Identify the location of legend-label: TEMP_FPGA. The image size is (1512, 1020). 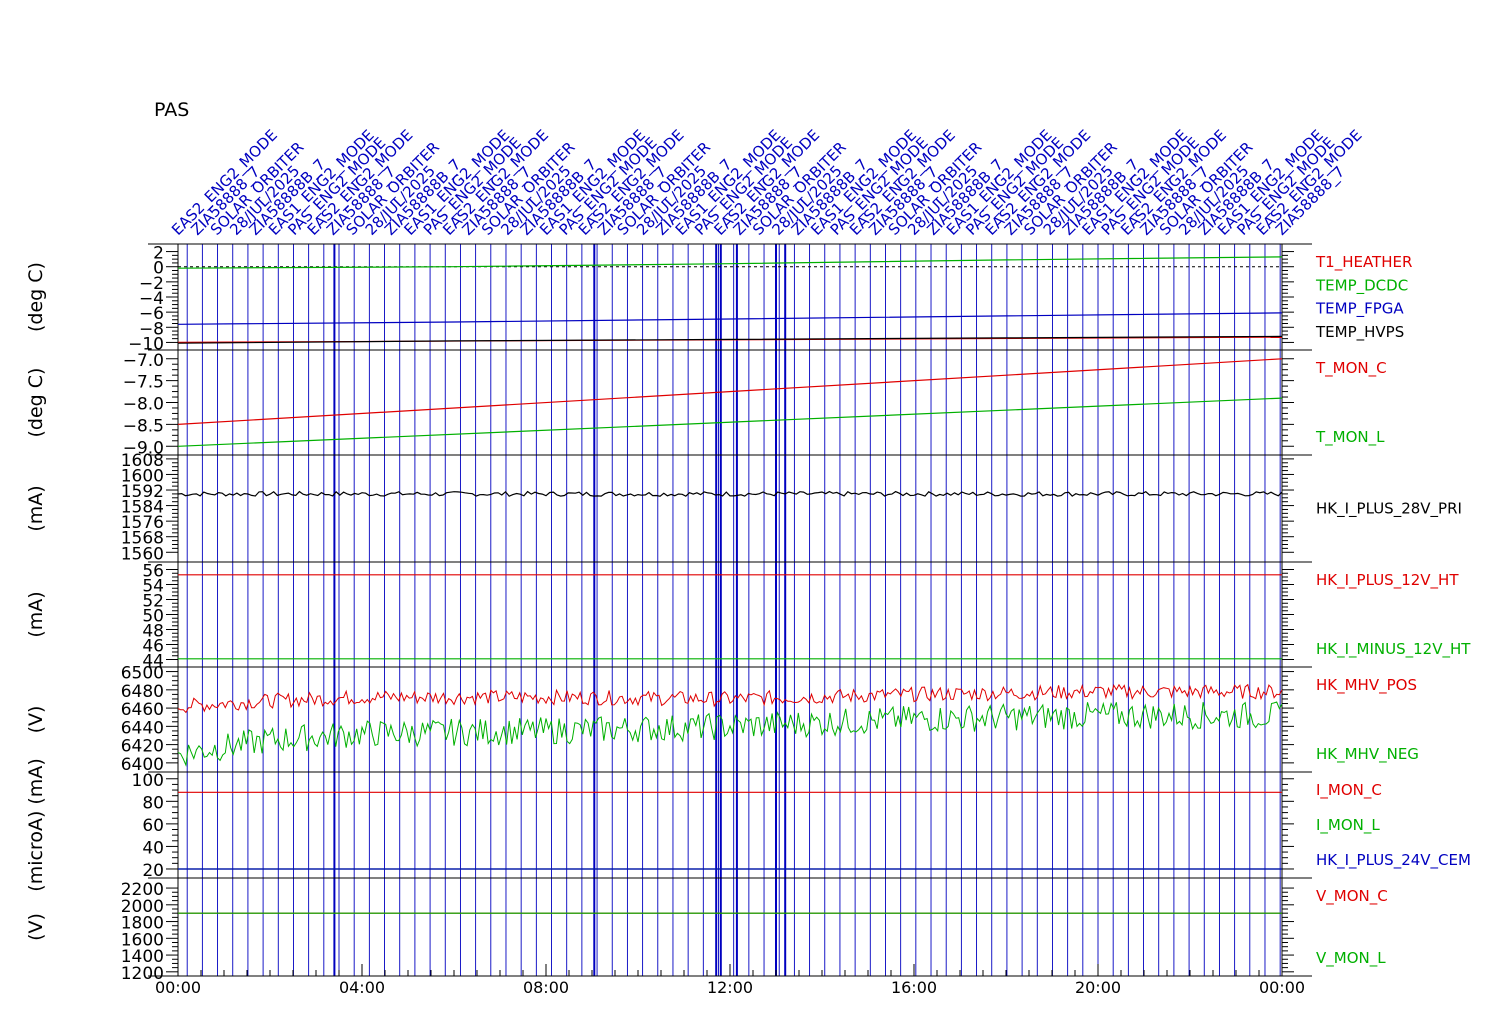
(1359, 309).